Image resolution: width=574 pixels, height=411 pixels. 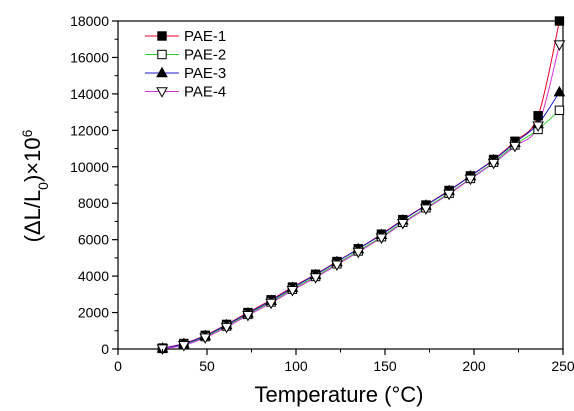 I want to click on x-tick-label: 50, so click(x=207, y=366).